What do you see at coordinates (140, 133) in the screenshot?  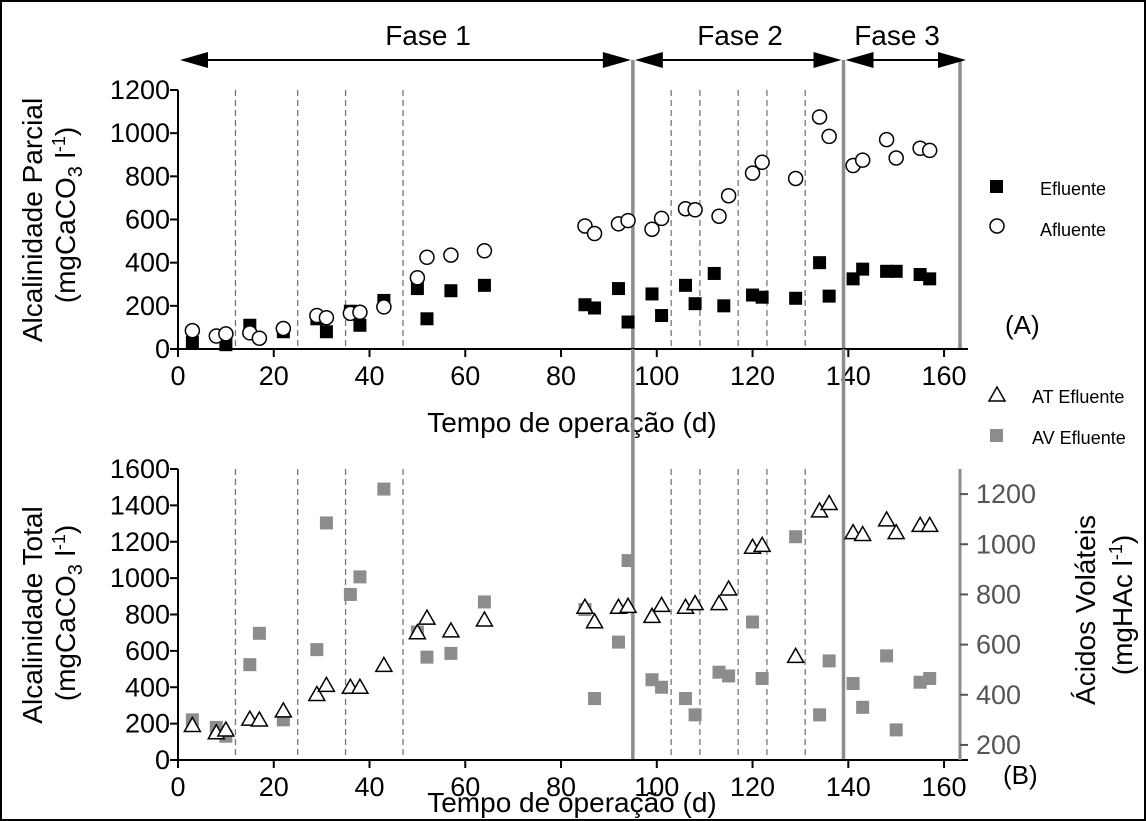 I see `y-tick-label: 1000` at bounding box center [140, 133].